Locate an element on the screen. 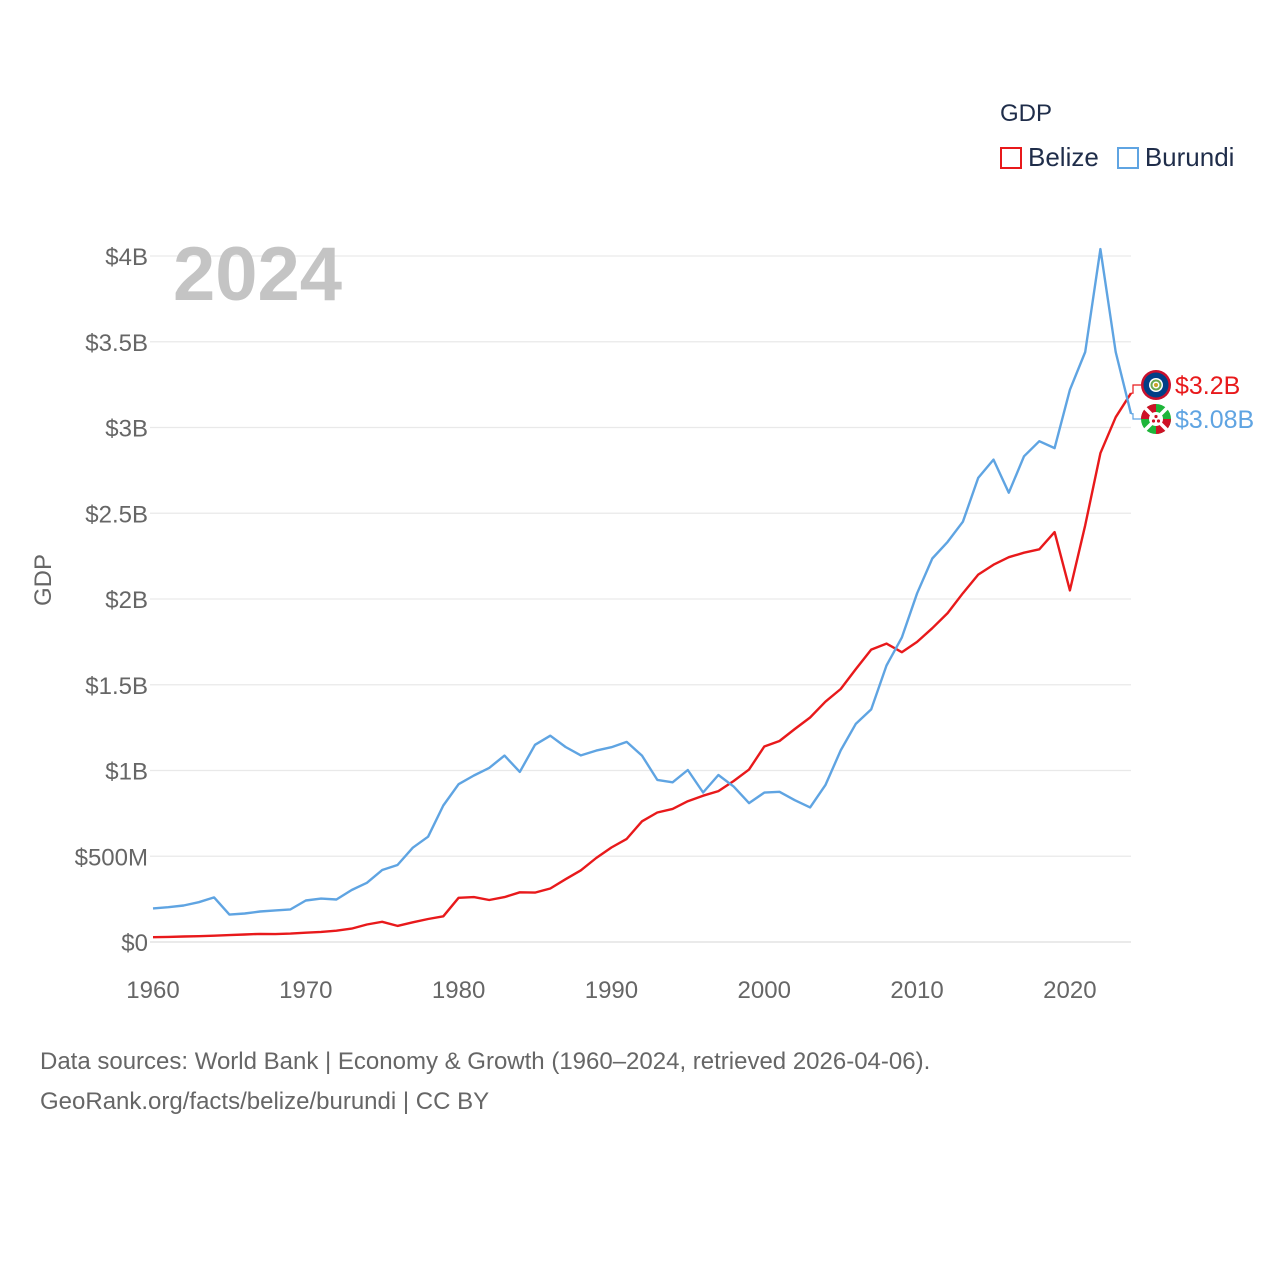 This screenshot has width=1280, height=1280. end-connector-belize is located at coordinates (1136, 389).